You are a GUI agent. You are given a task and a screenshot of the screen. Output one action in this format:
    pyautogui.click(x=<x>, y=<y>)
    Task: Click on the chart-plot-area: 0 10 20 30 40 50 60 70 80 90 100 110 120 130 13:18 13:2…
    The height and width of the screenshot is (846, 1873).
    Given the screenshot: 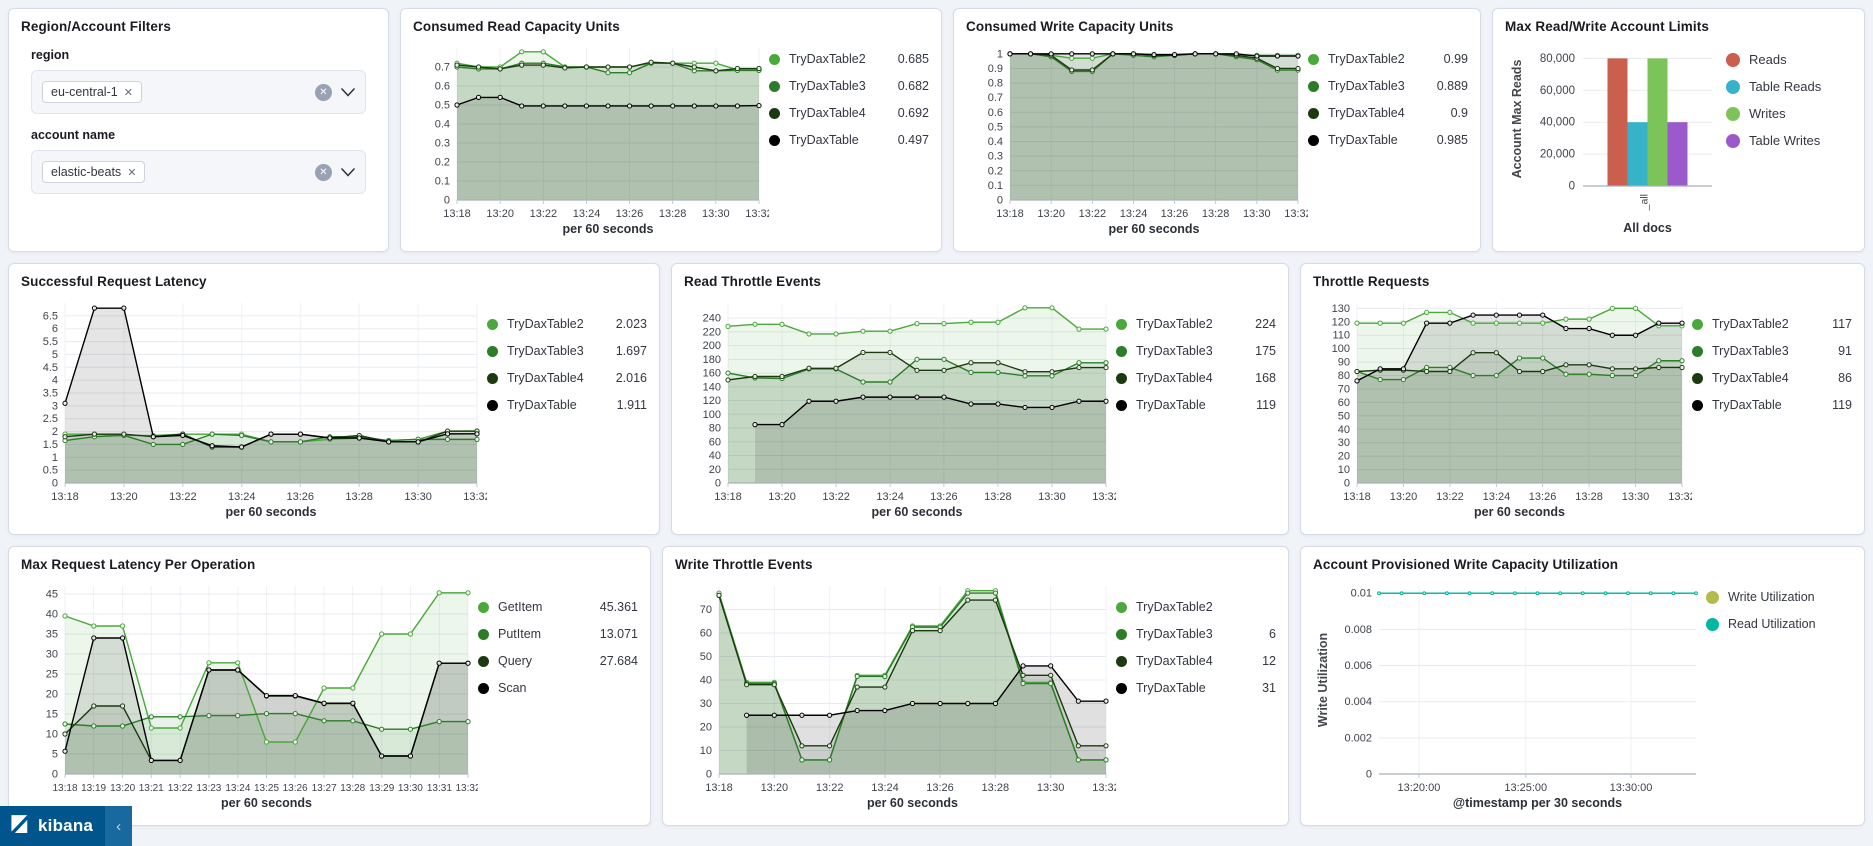 What is the action you would take?
    pyautogui.click(x=1502, y=406)
    